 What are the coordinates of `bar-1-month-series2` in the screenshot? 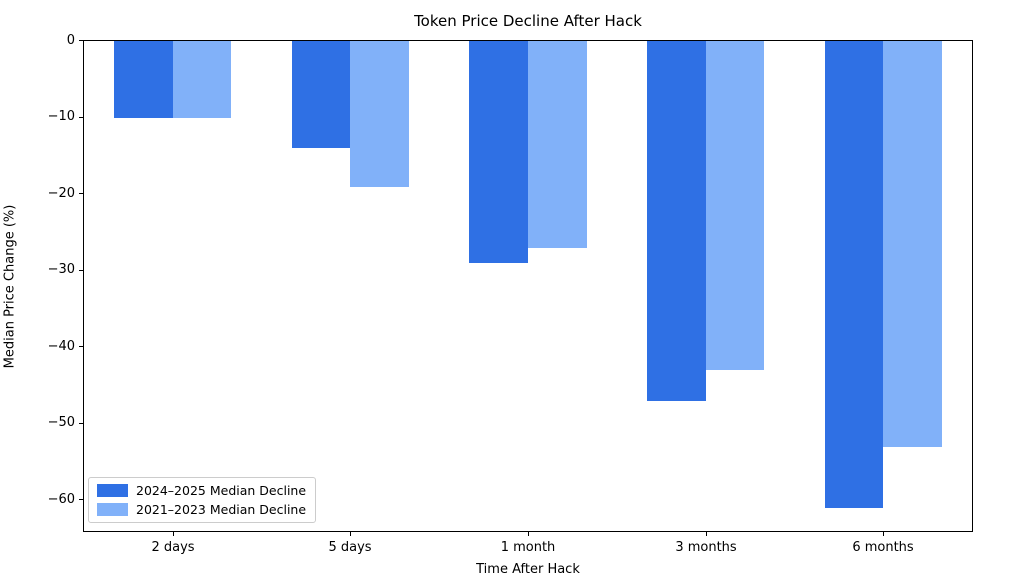 It's located at (557, 144).